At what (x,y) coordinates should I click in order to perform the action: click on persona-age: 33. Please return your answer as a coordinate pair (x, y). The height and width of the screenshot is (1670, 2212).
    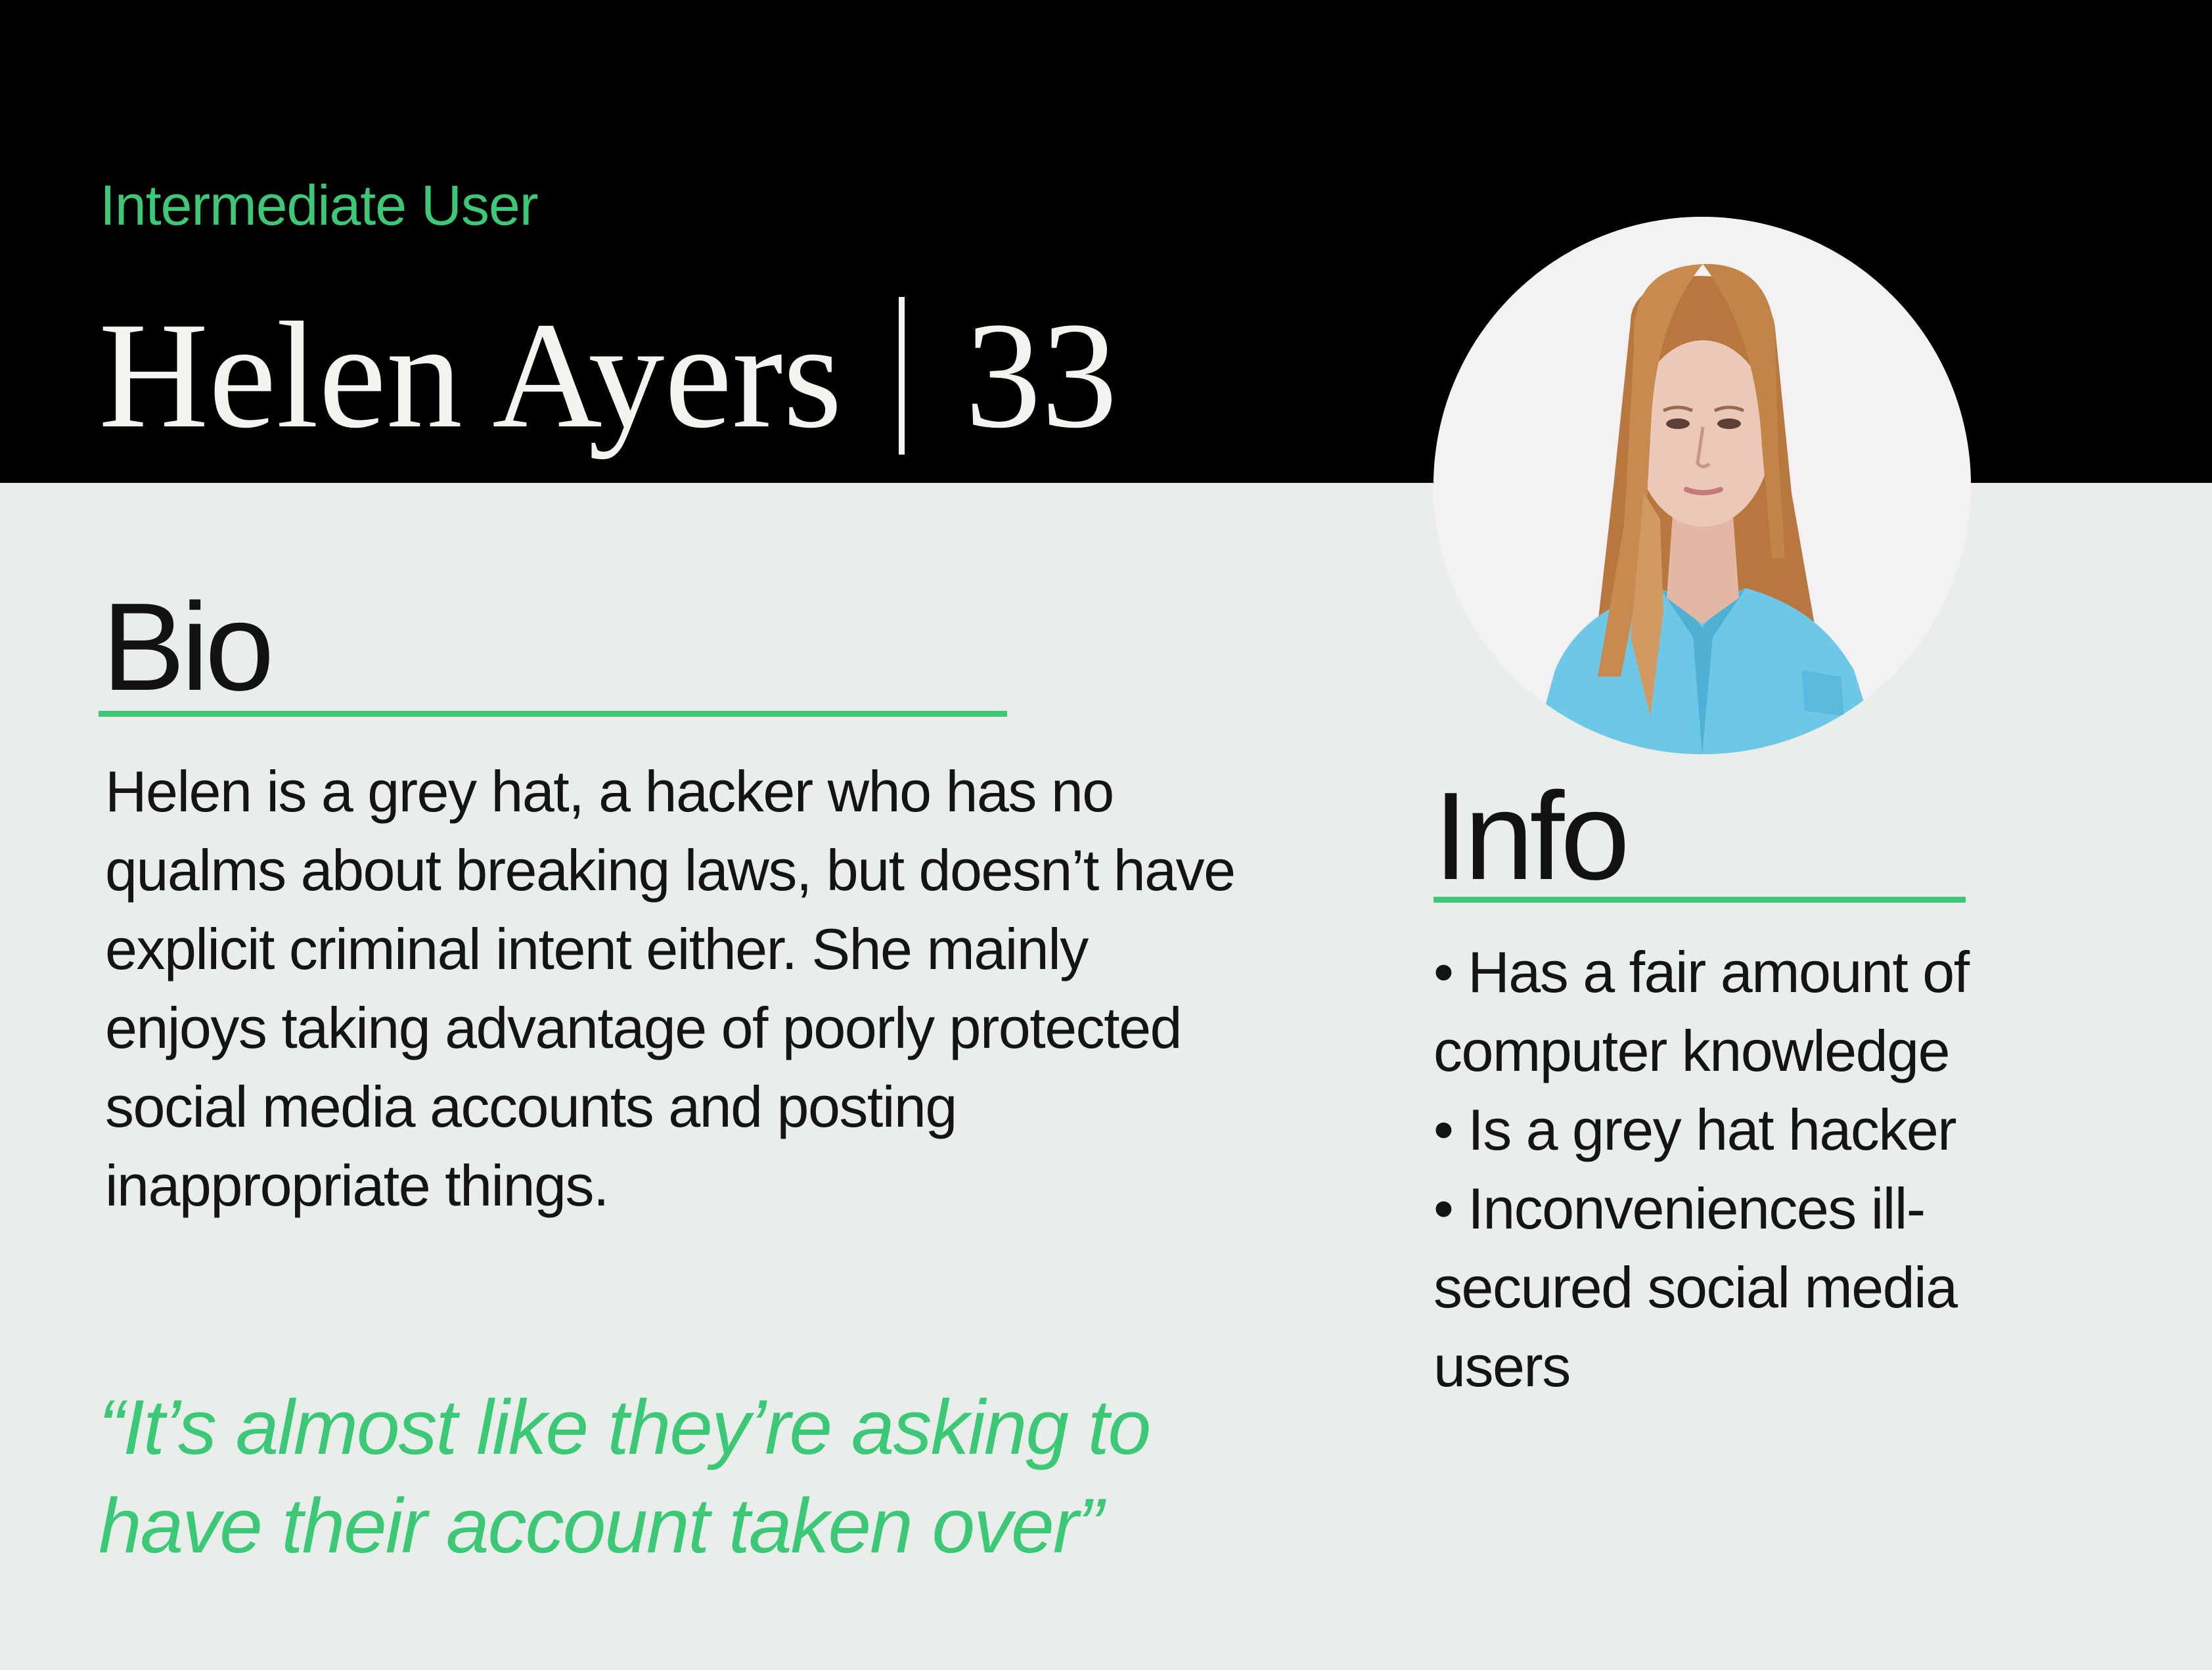
    Looking at the image, I should click on (1040, 375).